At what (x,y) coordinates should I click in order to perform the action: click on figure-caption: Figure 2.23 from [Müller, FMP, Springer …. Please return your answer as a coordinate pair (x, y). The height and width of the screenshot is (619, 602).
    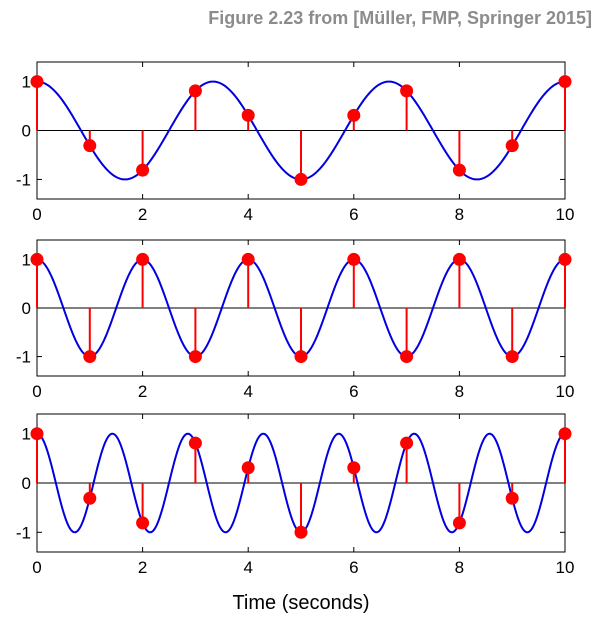
    Looking at the image, I should click on (400, 18).